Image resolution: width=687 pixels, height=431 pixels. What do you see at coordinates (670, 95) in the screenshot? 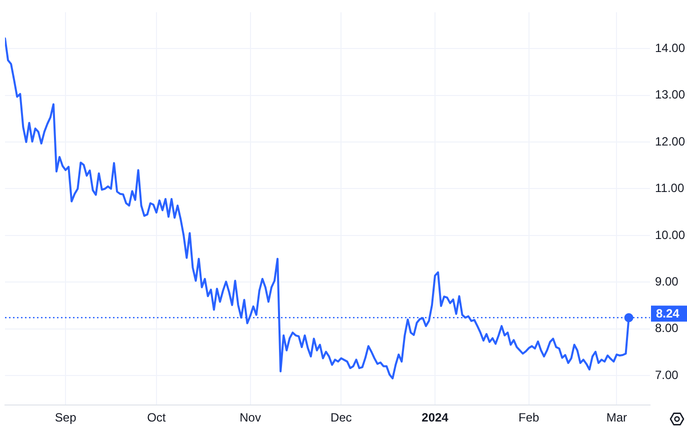
I see `y-tick-label: 13.00` at bounding box center [670, 95].